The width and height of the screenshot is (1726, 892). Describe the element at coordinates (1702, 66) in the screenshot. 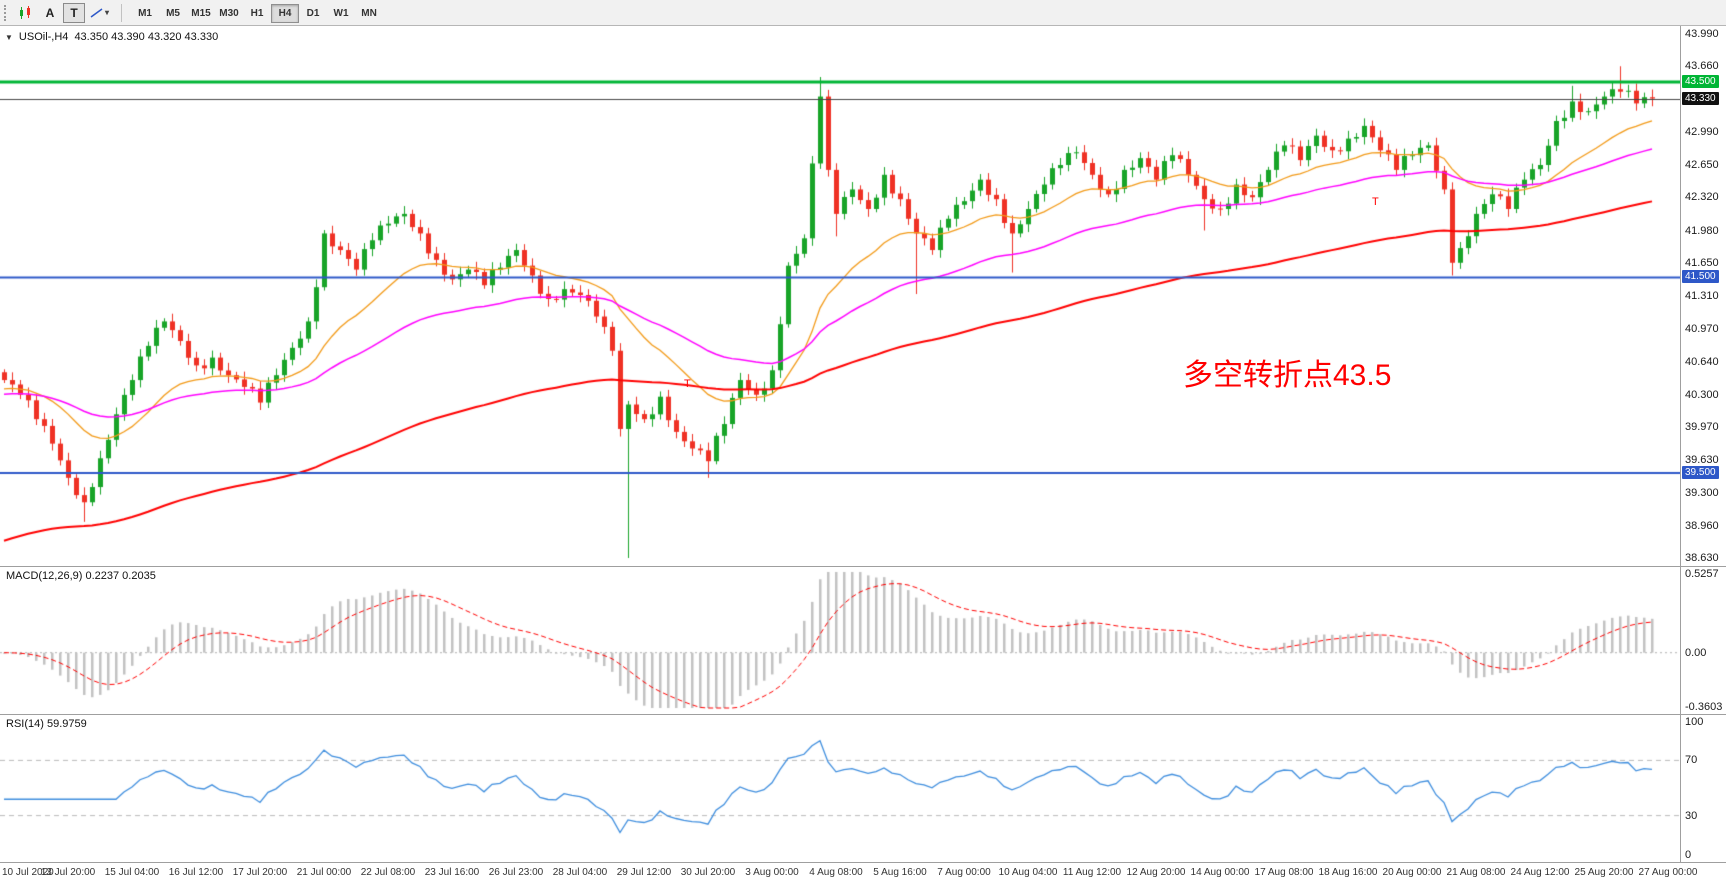

I see `price-tick-label: 43.660` at that location.